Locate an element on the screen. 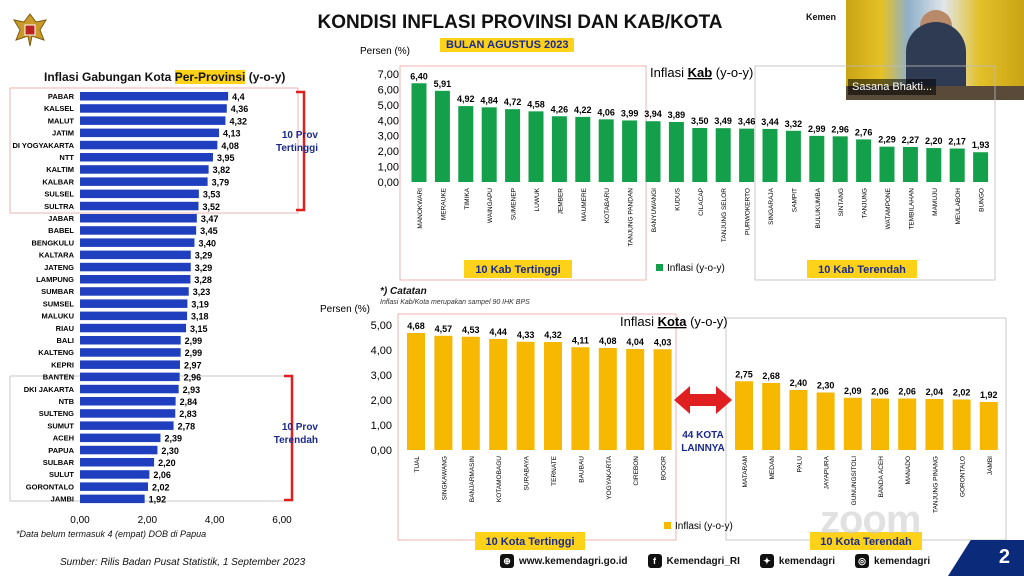 The width and height of the screenshot is (1024, 576). category-label: SINTANG is located at coordinates (841, 202).